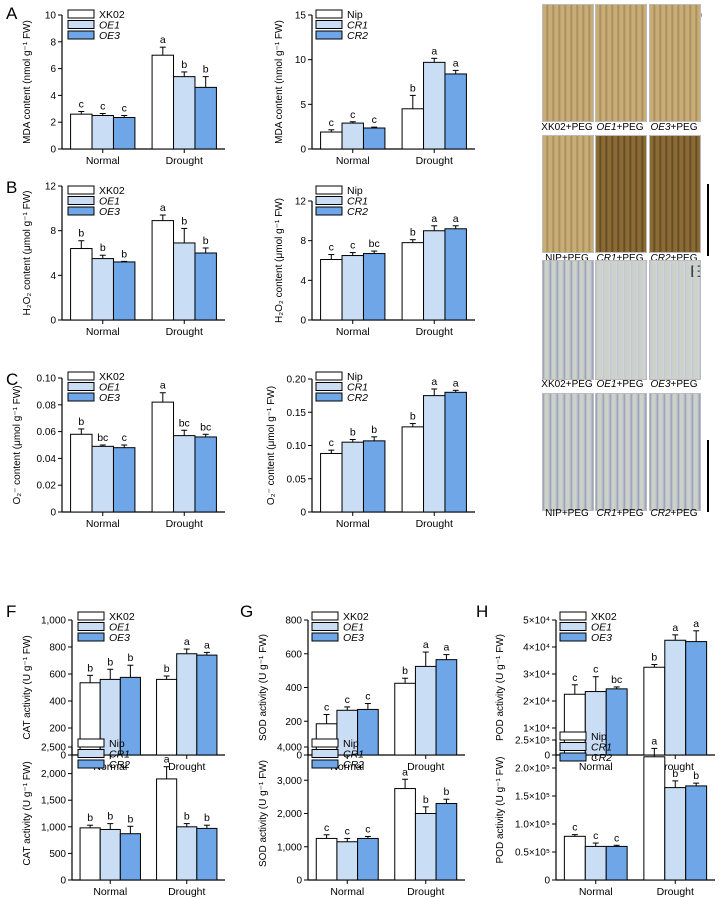 The height and width of the screenshot is (897, 720). Describe the element at coordinates (51, 16) in the screenshot. I see `y-tick-label: 10` at that location.